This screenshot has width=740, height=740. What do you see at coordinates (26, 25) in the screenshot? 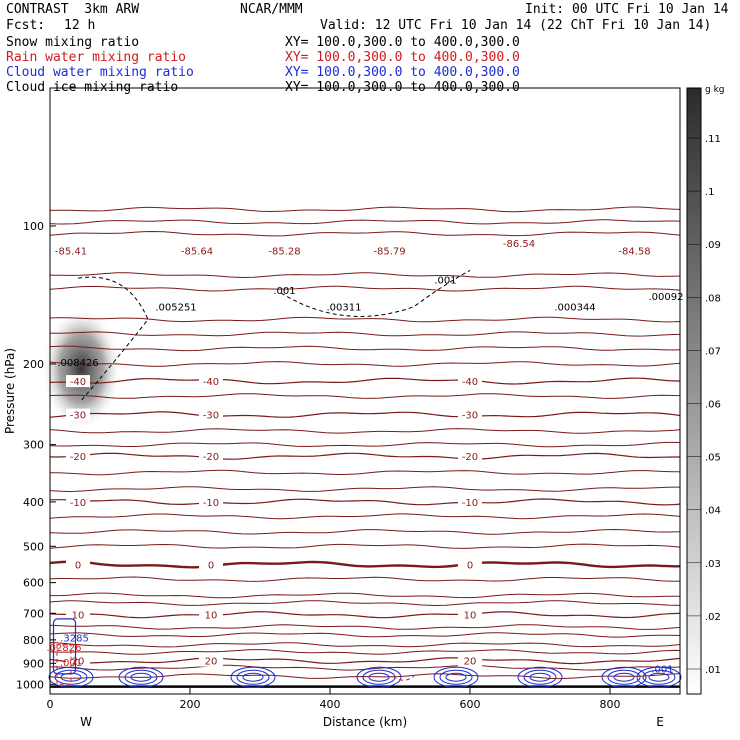
I see `fcst-label: Fcst:` at bounding box center [26, 25].